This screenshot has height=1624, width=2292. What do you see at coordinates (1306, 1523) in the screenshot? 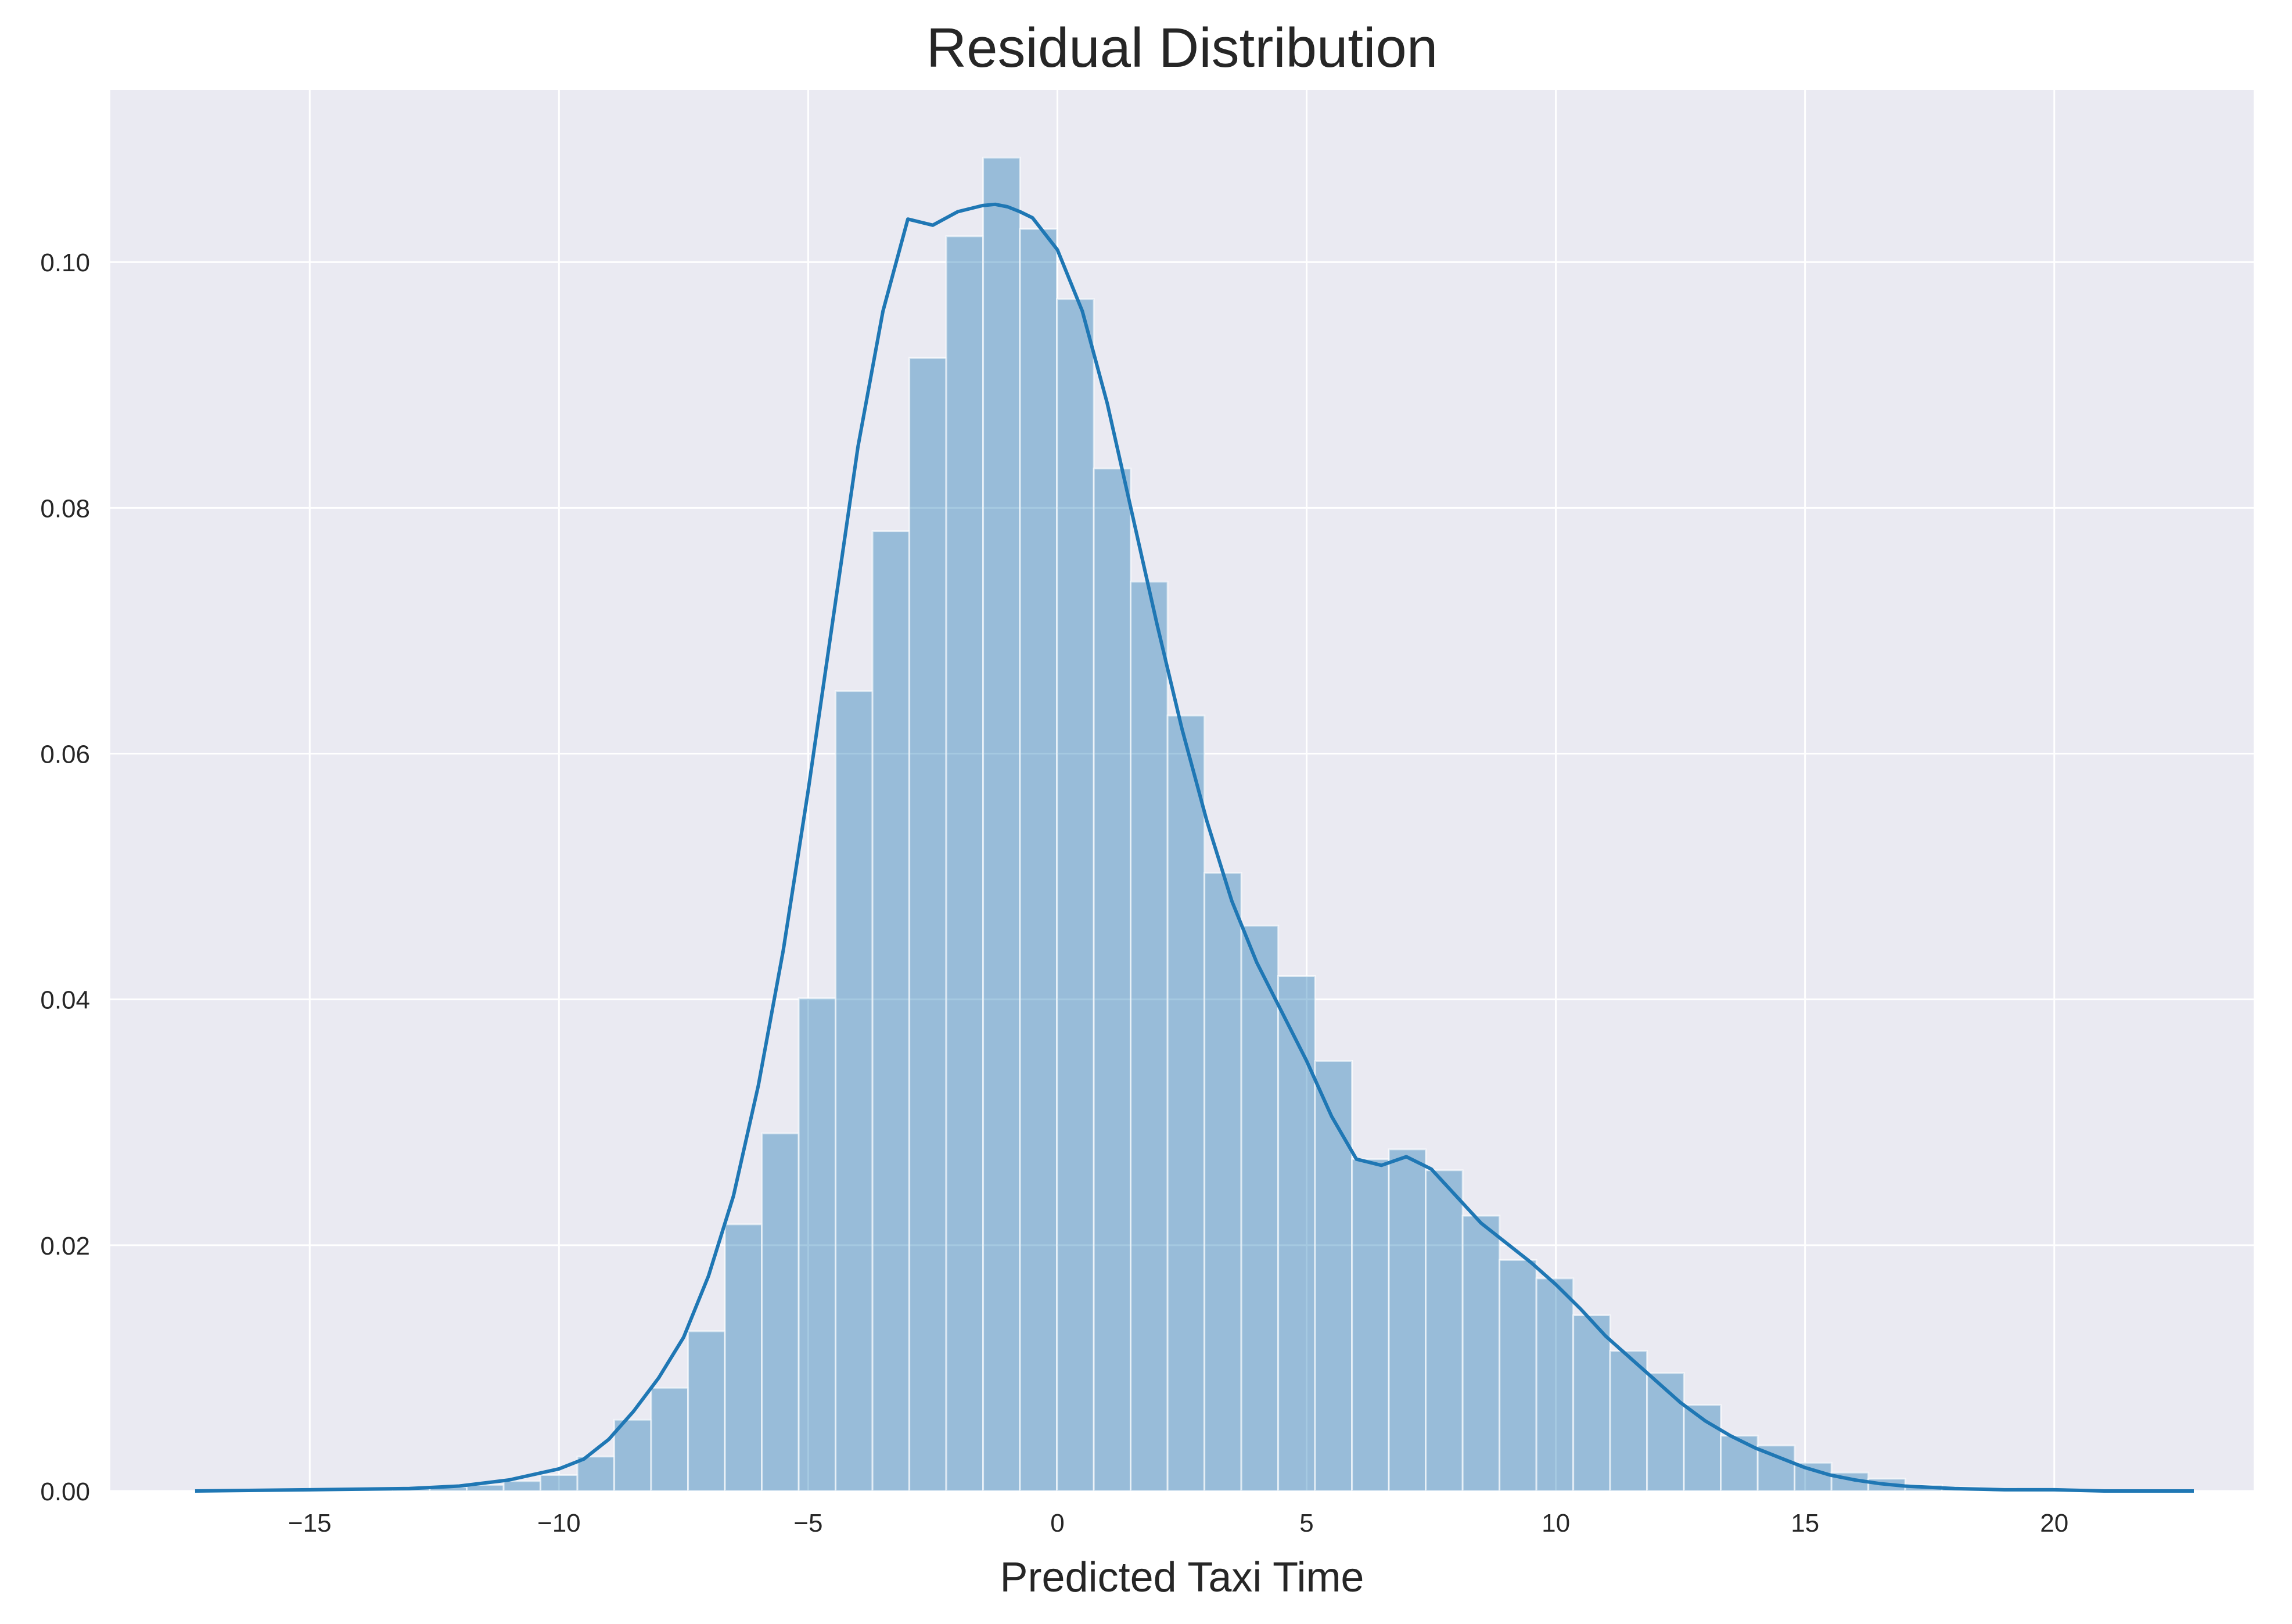
I see `x-tick-label: 5` at bounding box center [1306, 1523].